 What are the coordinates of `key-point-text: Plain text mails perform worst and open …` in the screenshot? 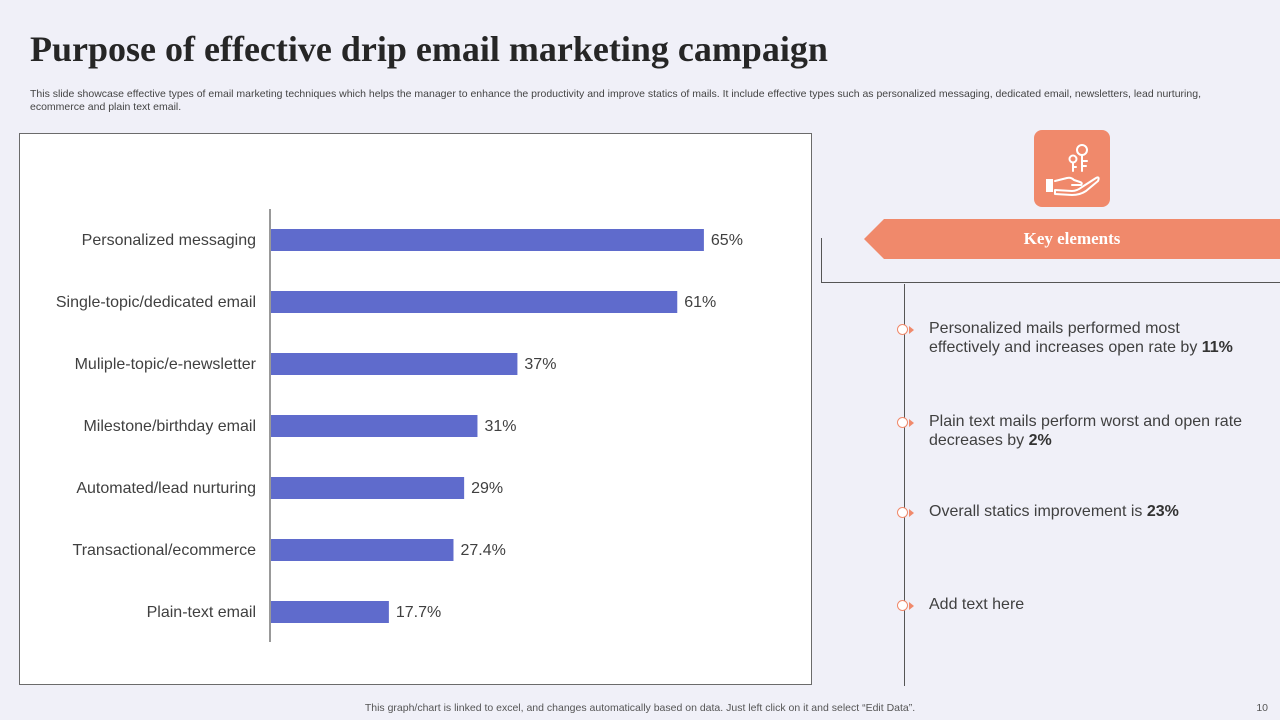 It's located at (1086, 431).